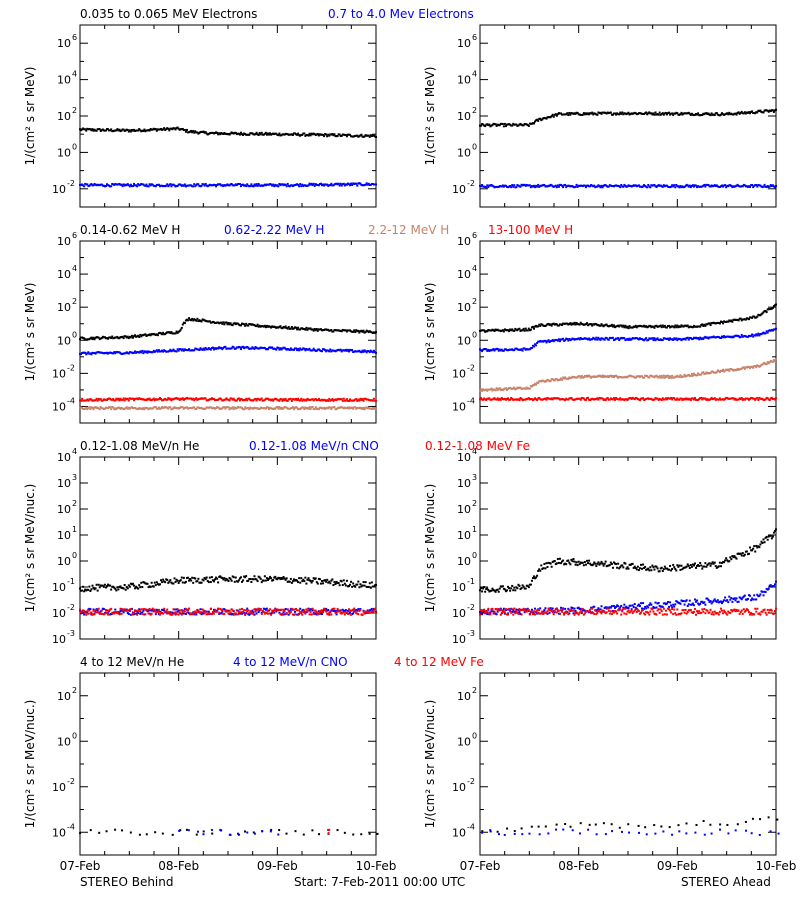 The height and width of the screenshot is (900, 800). I want to click on y-tick-exponent: 4, so click(74, 451).